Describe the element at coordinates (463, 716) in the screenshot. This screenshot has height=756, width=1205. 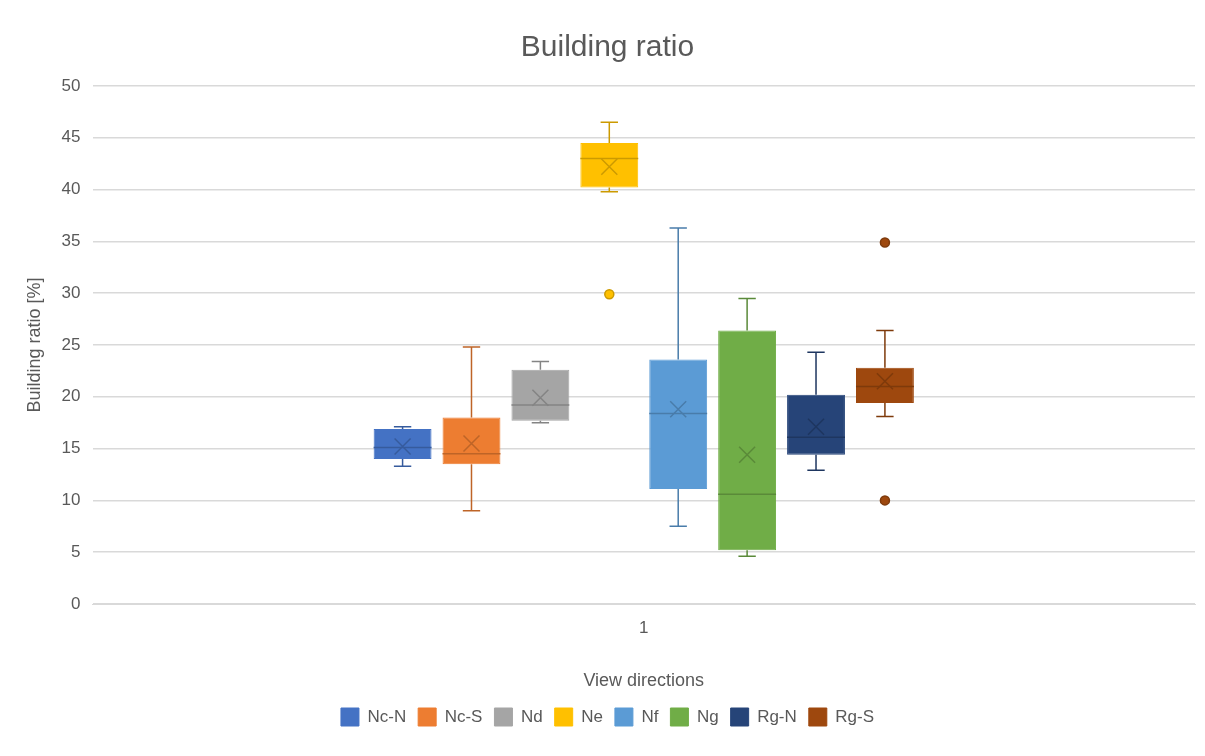
I see `legend-label: Nc-S` at that location.